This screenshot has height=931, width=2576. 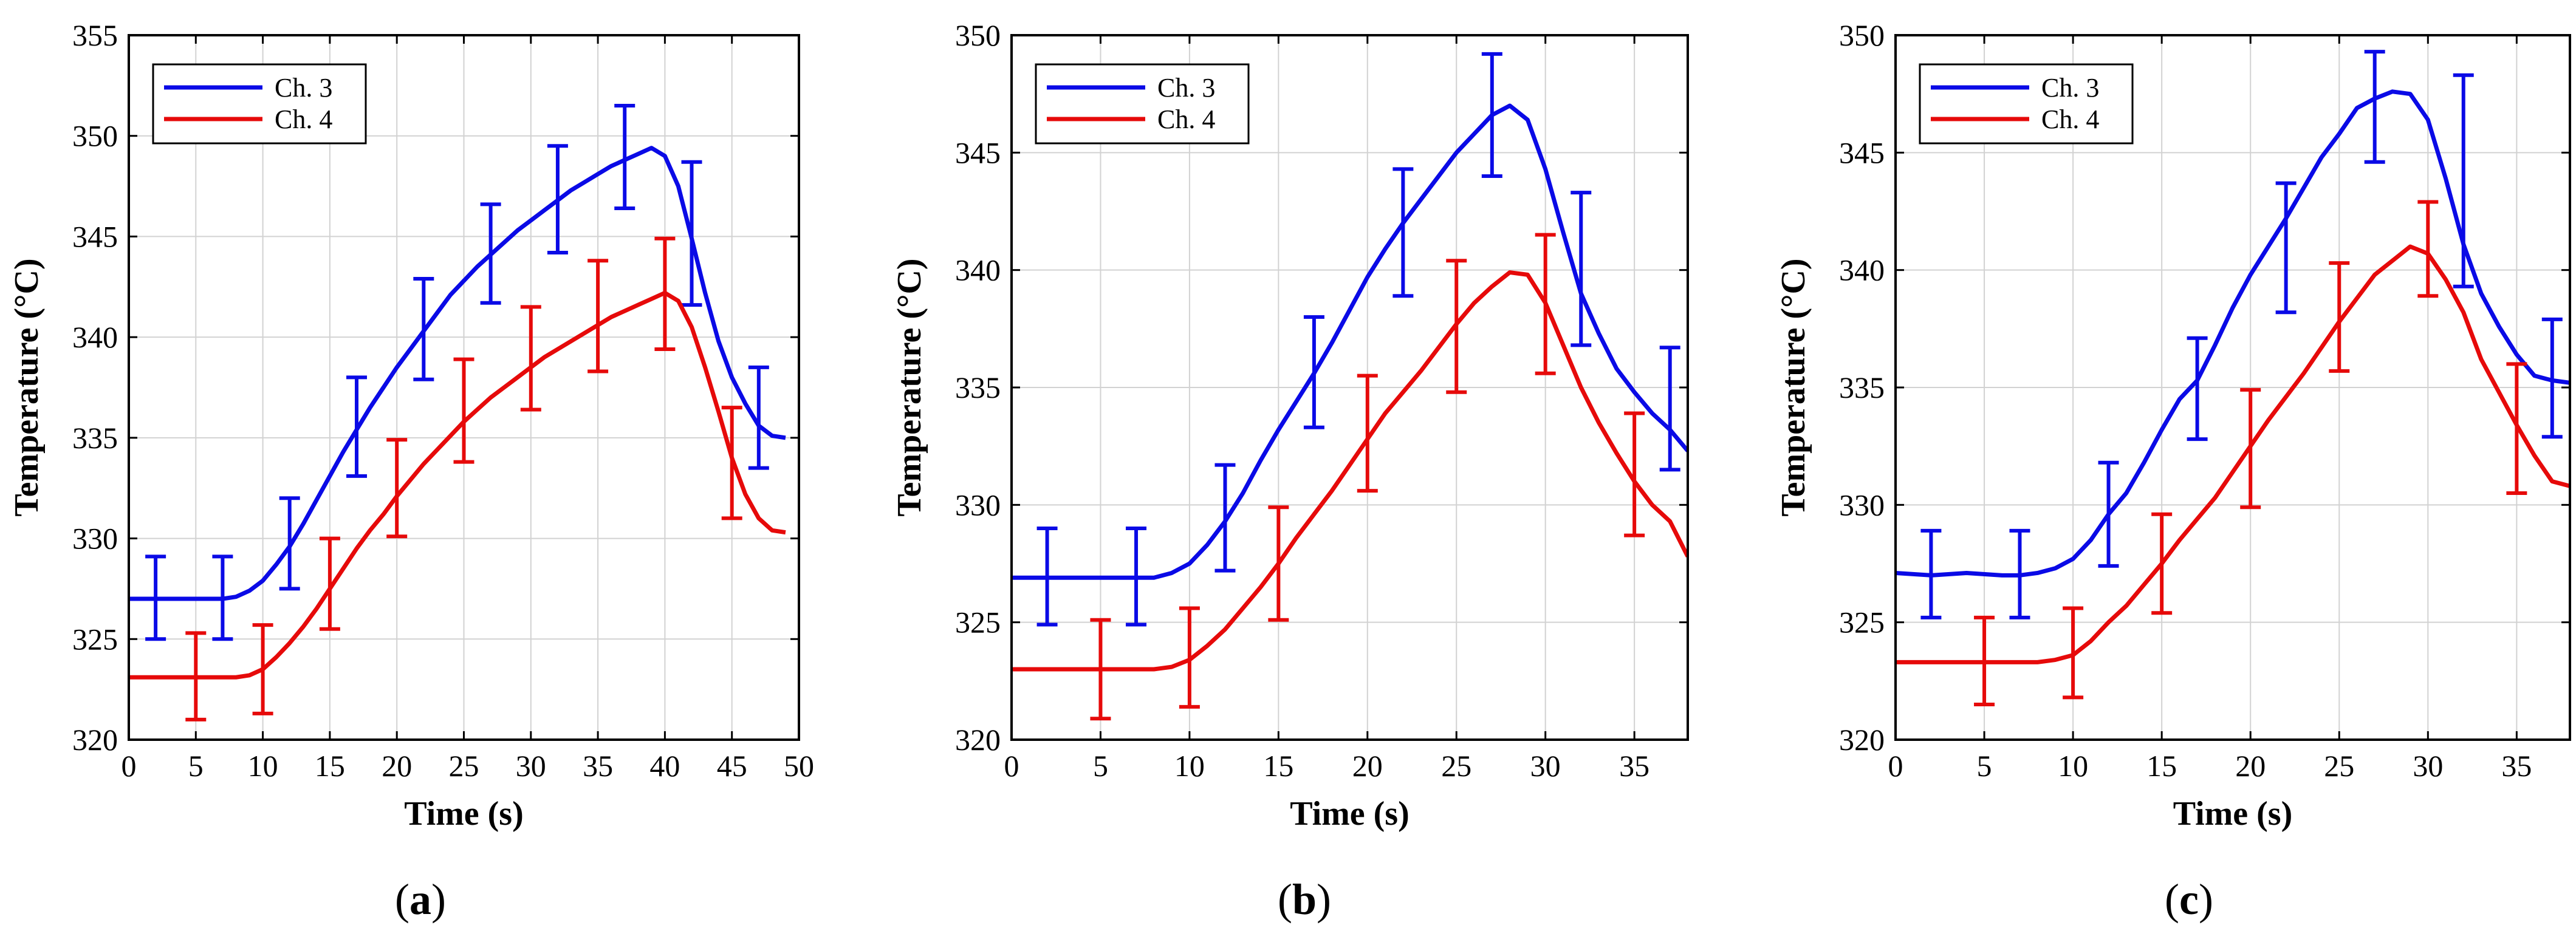 I want to click on x-tick-label: 45, so click(x=732, y=766).